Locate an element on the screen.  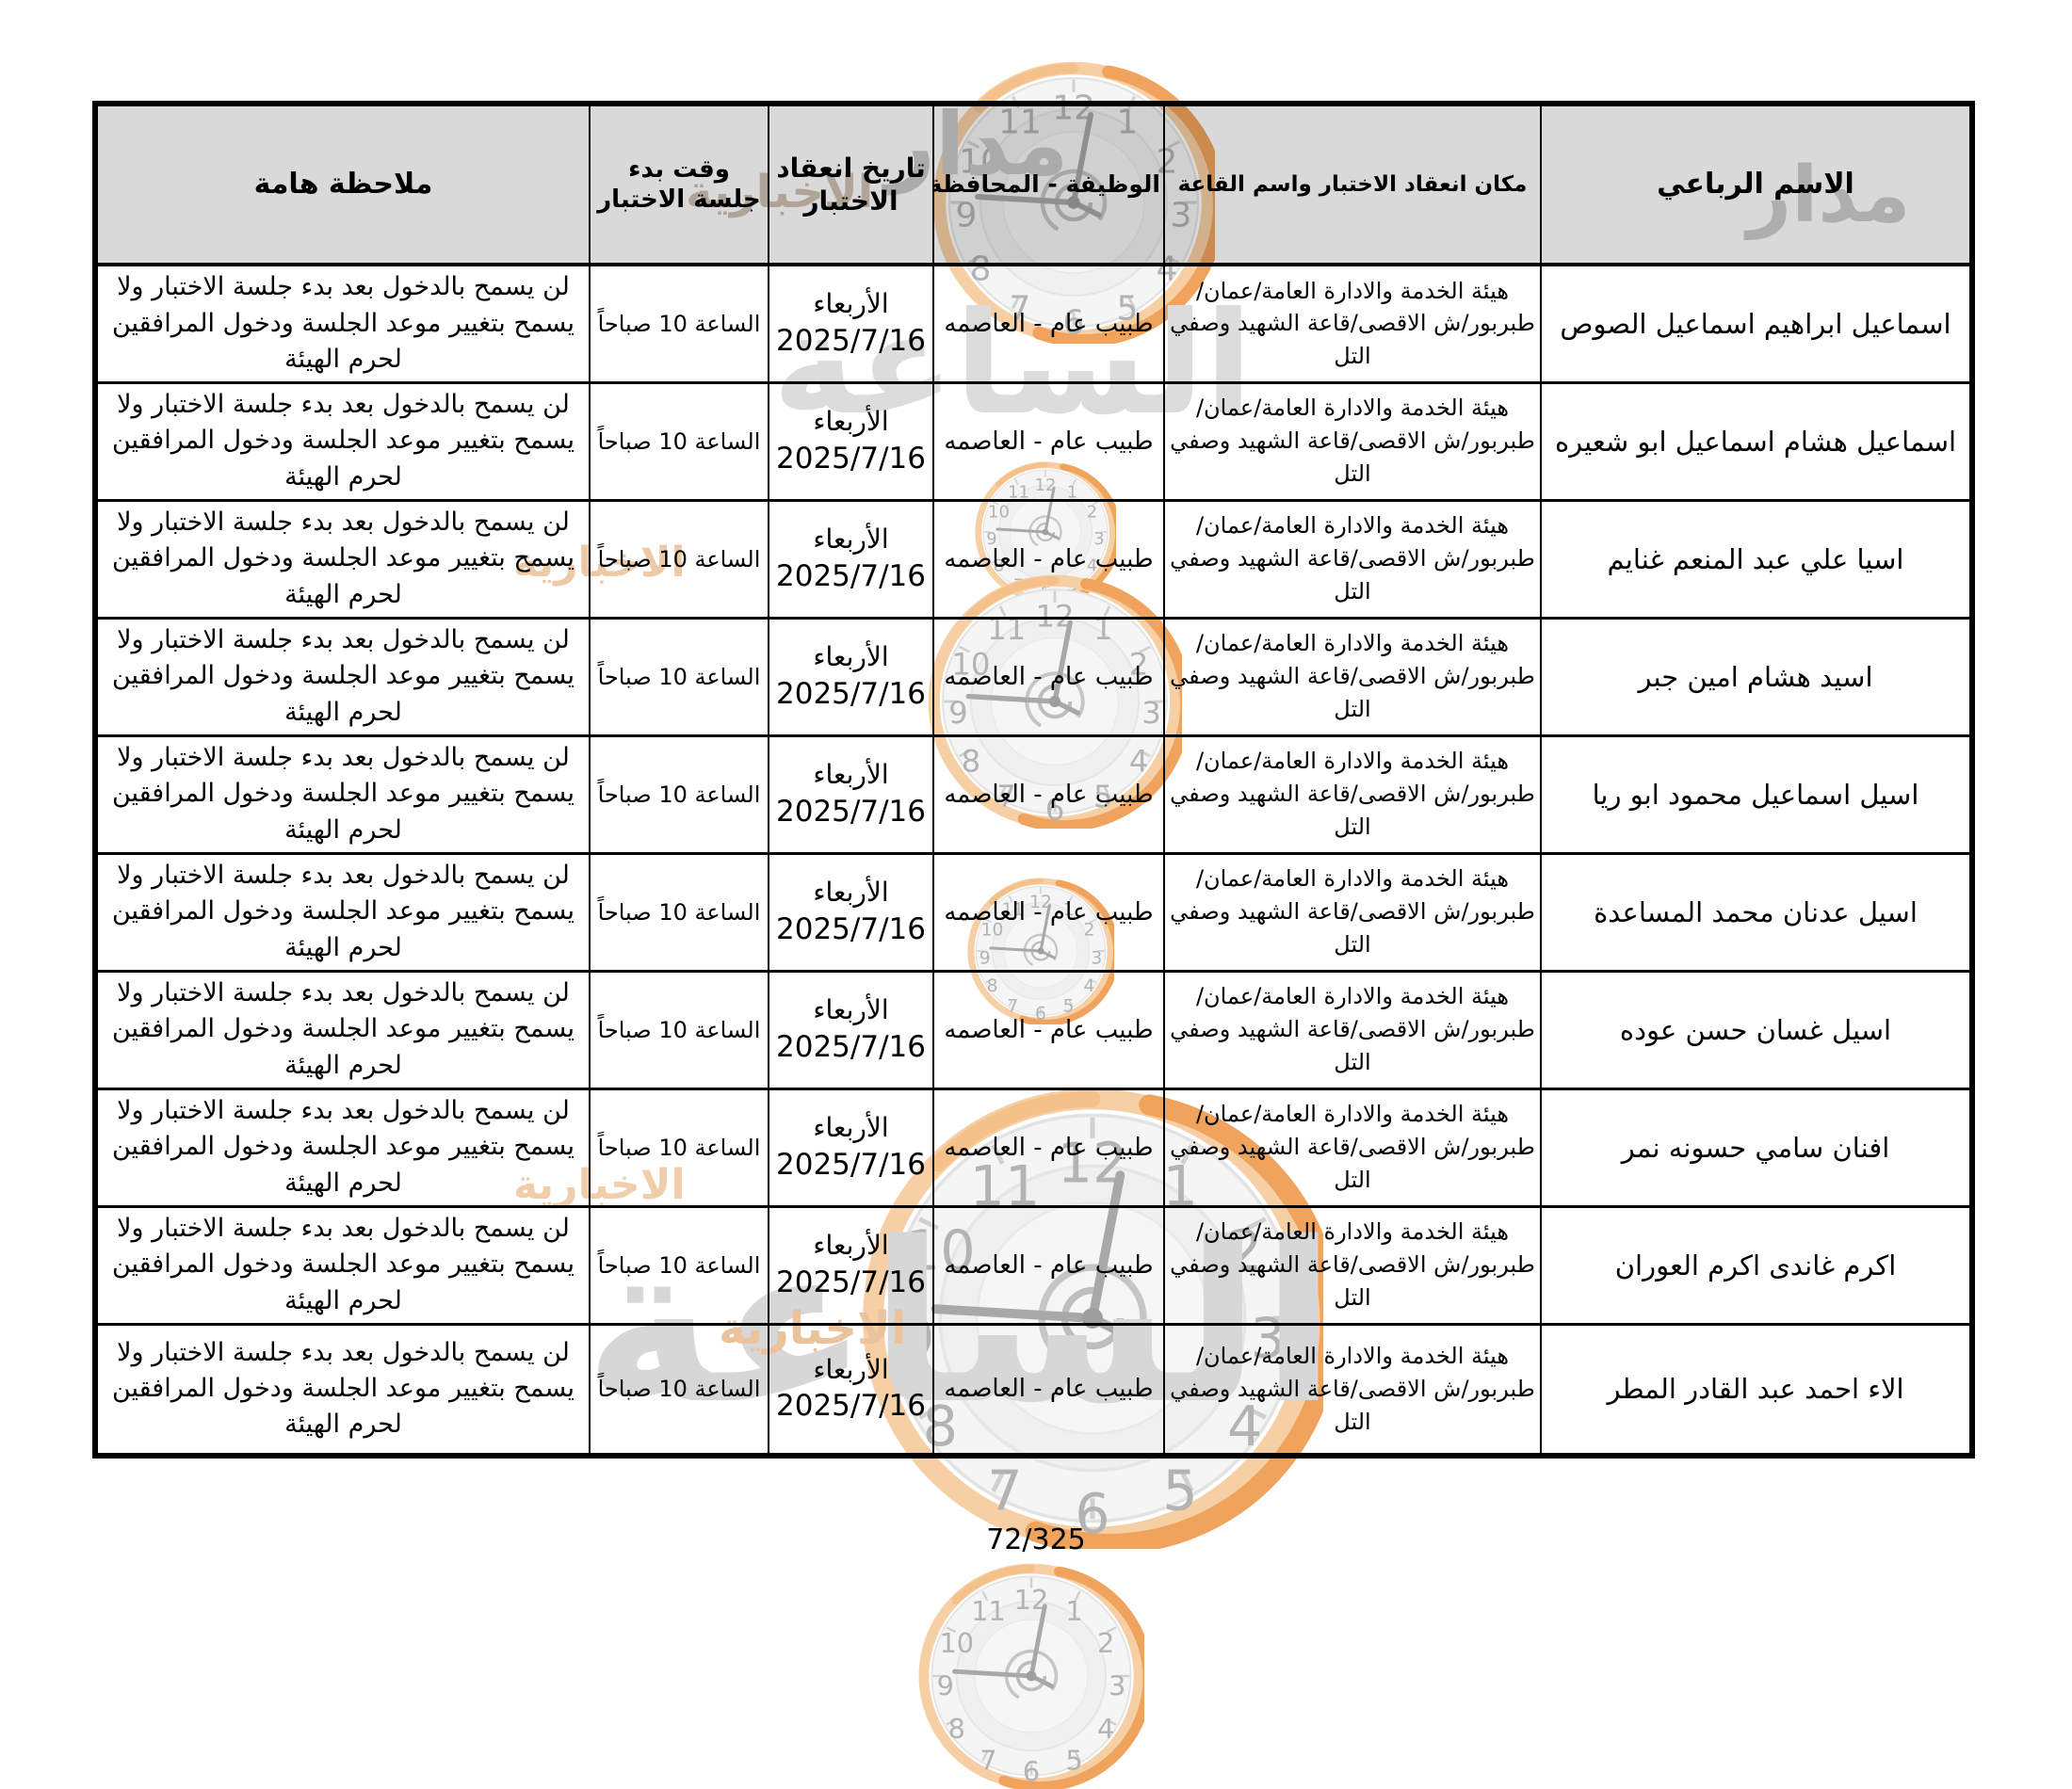
cell-full-name: اسماعيل ابراهيم اسماعيل الصوص is located at coordinates (1756, 323).